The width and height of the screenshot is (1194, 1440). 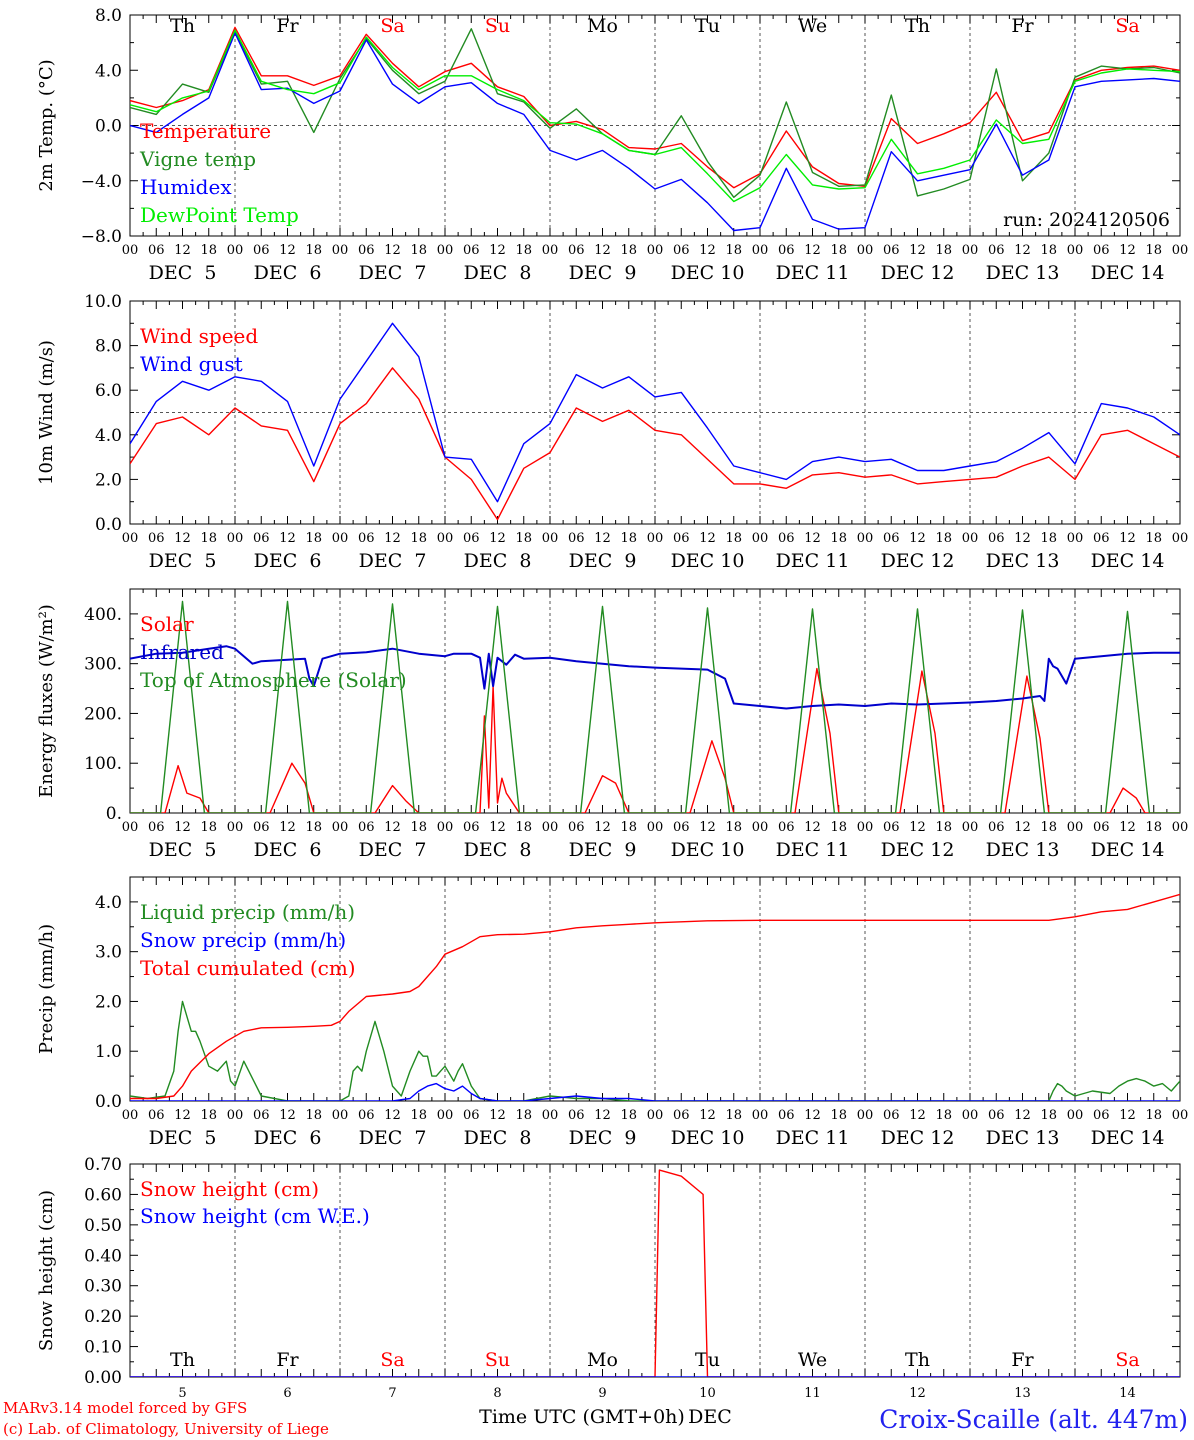 What do you see at coordinates (247, 912) in the screenshot?
I see `legend-entry: Liquid precip (mm/h)` at bounding box center [247, 912].